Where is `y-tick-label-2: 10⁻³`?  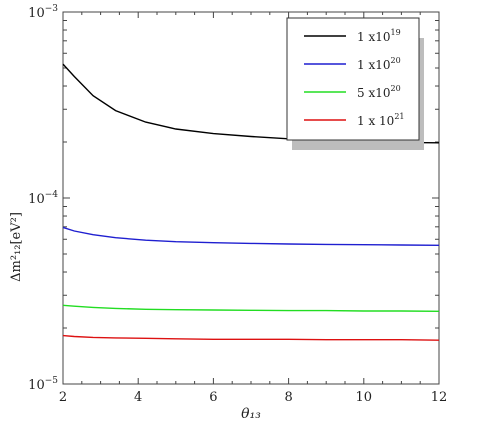 y-tick-label-2: 10⁻³ is located at coordinates (43, 12).